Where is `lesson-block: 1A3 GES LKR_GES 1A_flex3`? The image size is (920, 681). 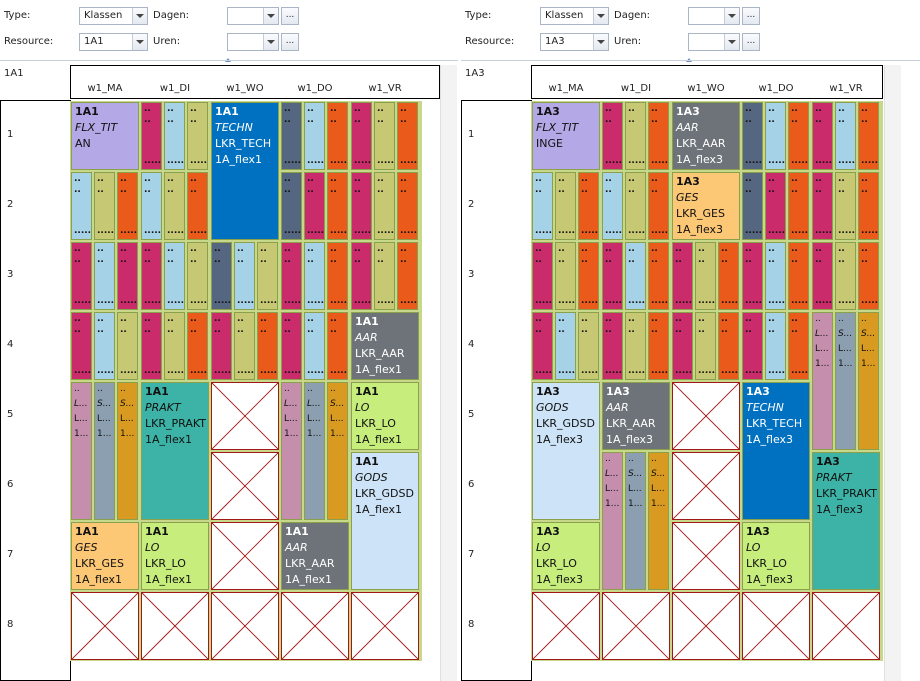 lesson-block: 1A3 GES LKR_GES 1A_flex3 is located at coordinates (706, 206).